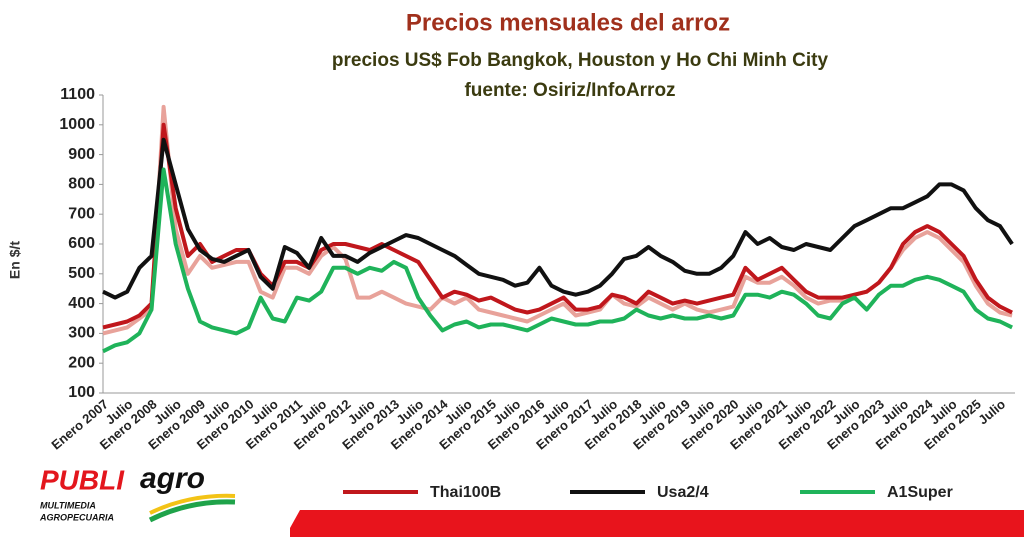  Describe the element at coordinates (683, 492) in the screenshot. I see `legend-label: Usa2/4` at that location.